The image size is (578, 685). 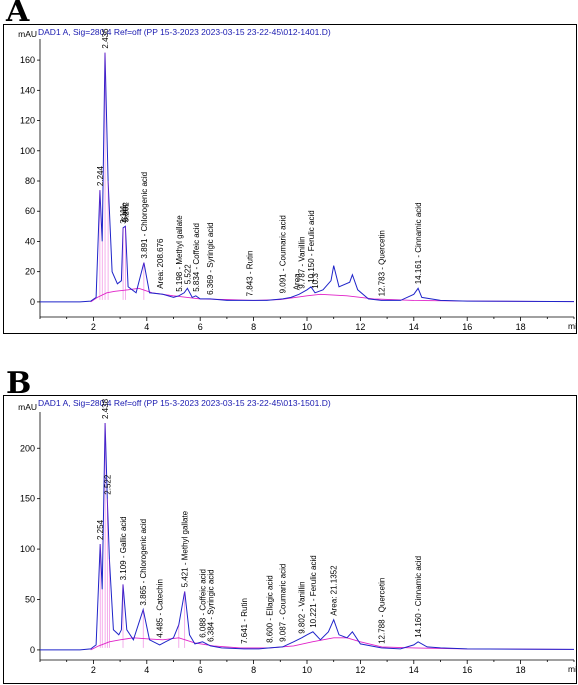 I want to click on peak-label: 9.802 - Vanillin, so click(x=302, y=607).